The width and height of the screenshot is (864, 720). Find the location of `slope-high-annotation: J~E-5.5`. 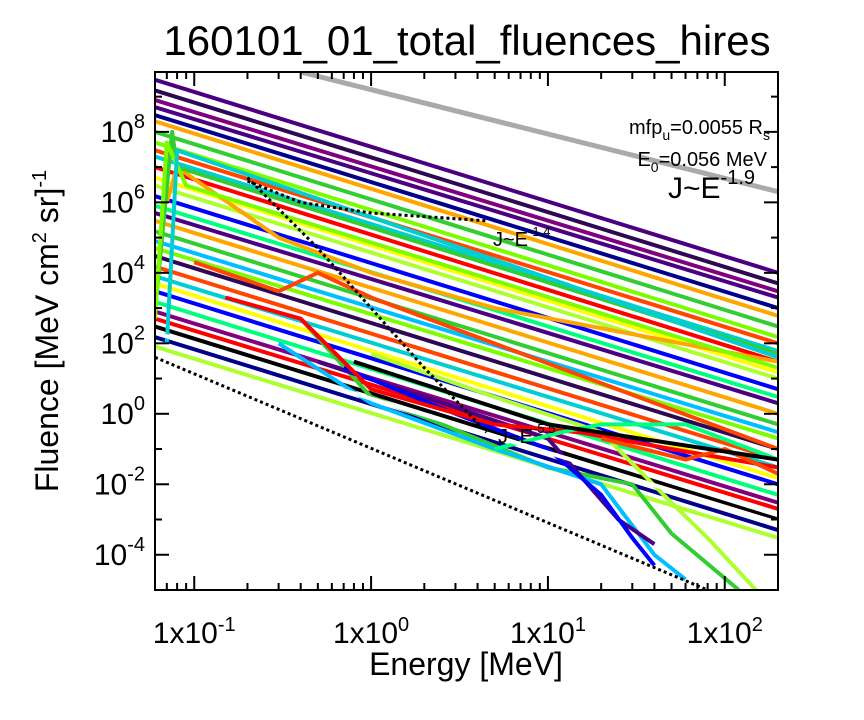

slope-high-annotation: J~E-5.5 is located at coordinates (526, 434).